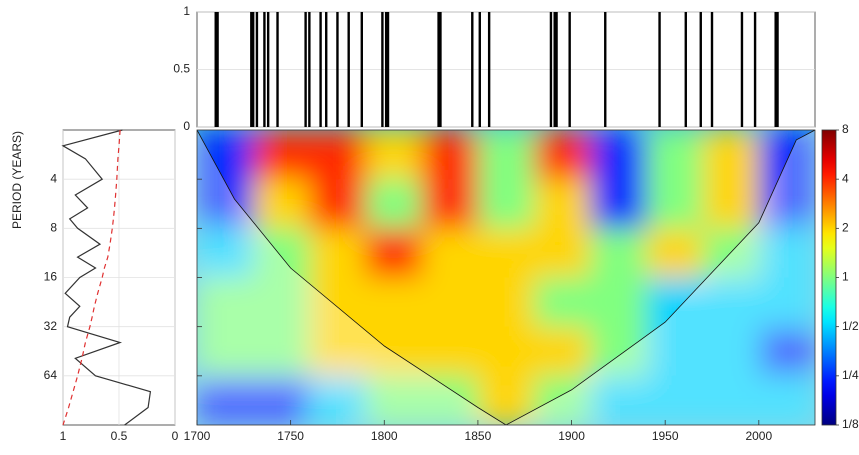 The width and height of the screenshot is (859, 455). What do you see at coordinates (829, 277) in the screenshot?
I see `colorbar` at bounding box center [829, 277].